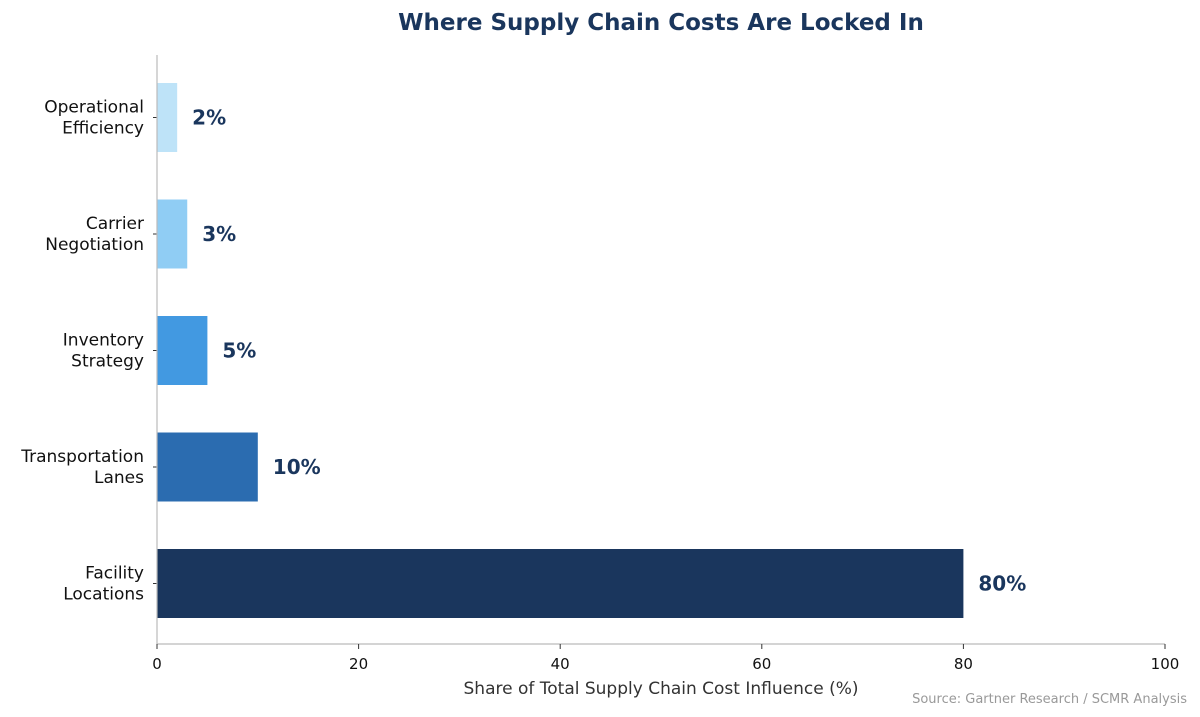 This screenshot has height=717, width=1200. Describe the element at coordinates (761, 664) in the screenshot. I see `x-tick-label: 60` at that location.